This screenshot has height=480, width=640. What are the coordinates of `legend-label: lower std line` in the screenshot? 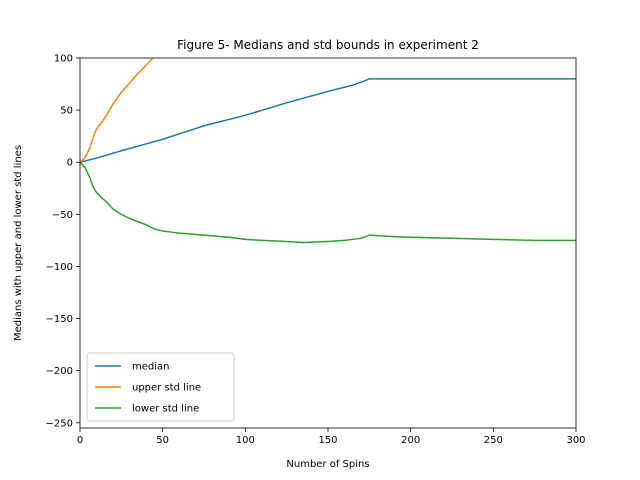 It's located at (165, 409).